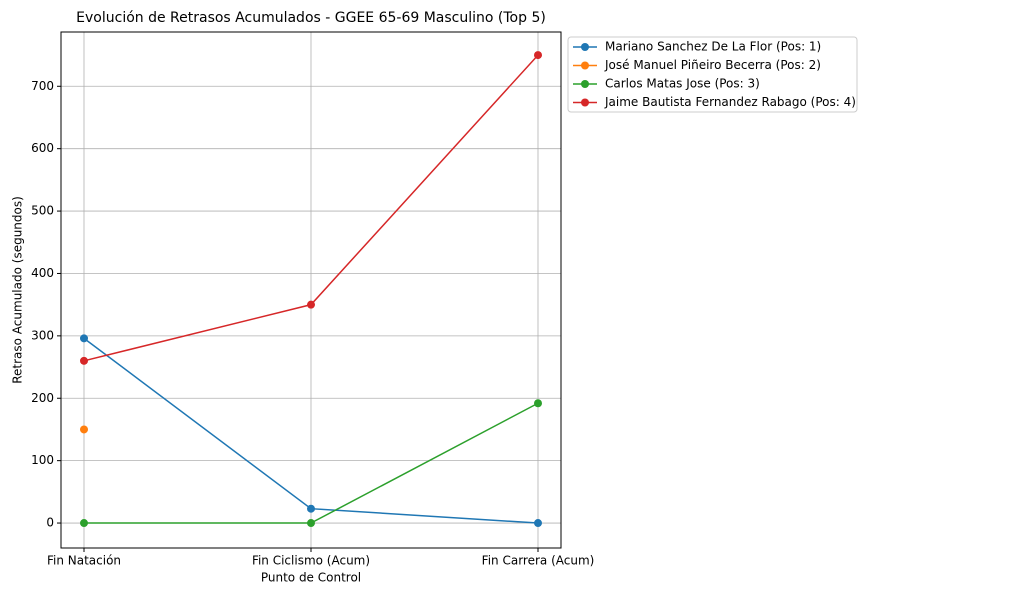 The width and height of the screenshot is (1024, 601). Describe the element at coordinates (311, 578) in the screenshot. I see `x-axis-label: Punto de Control` at that location.